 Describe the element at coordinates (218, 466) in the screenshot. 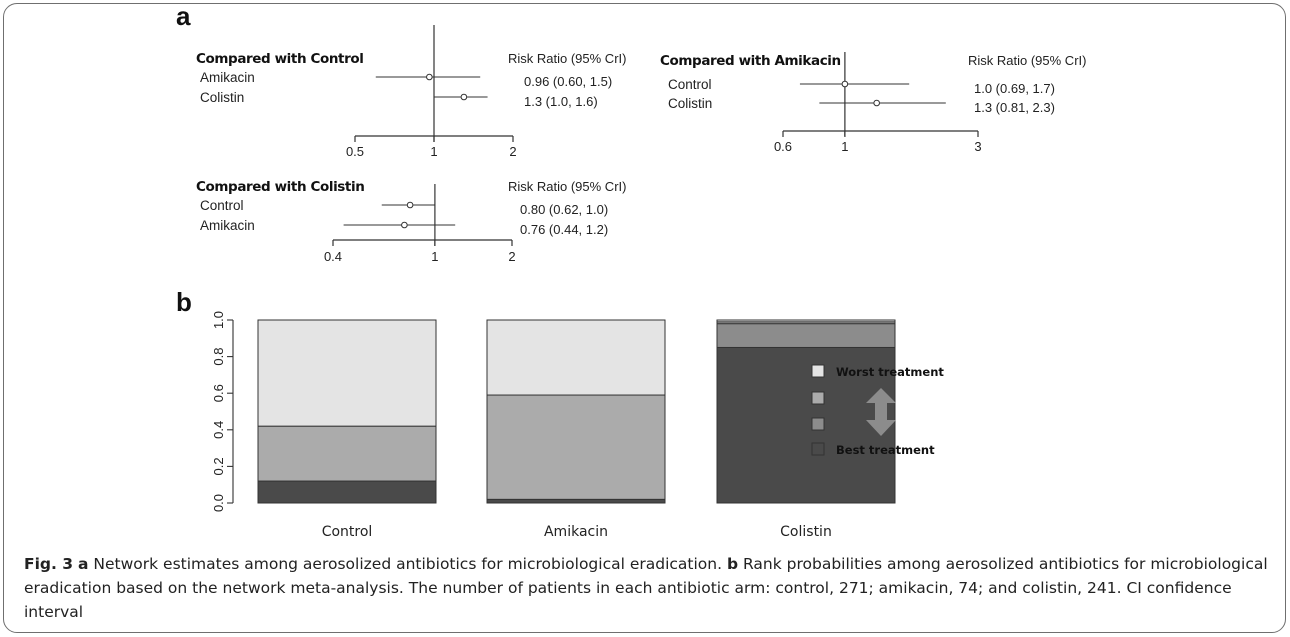

I see `bar-y-tick-label: 0.2` at that location.